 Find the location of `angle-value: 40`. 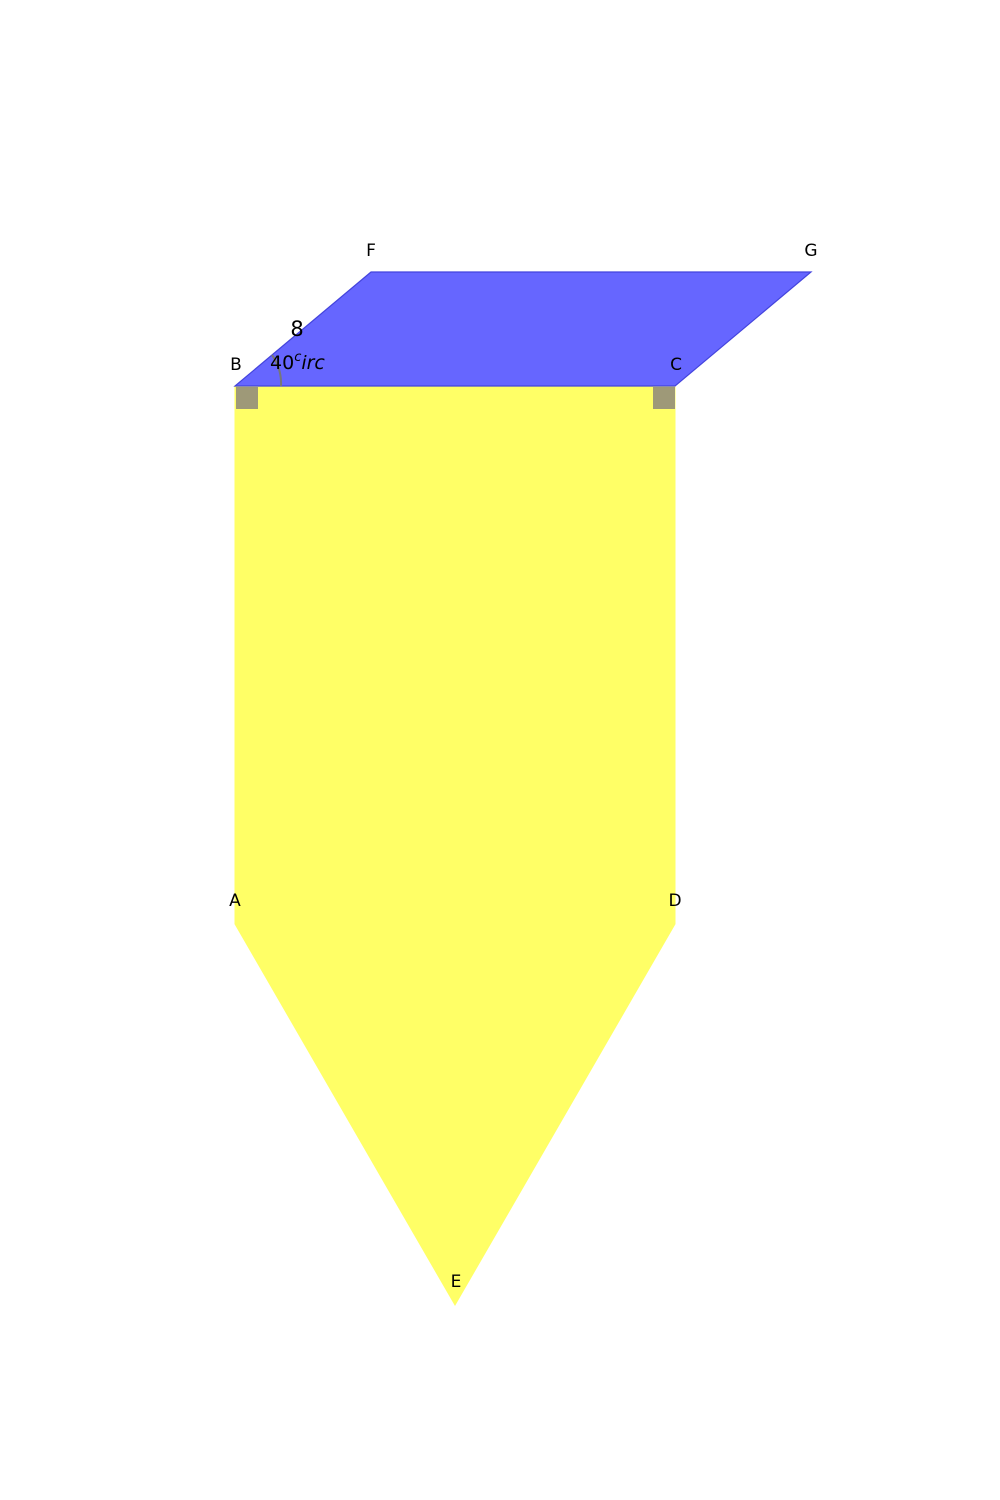

angle-value: 40 is located at coordinates (282, 363).